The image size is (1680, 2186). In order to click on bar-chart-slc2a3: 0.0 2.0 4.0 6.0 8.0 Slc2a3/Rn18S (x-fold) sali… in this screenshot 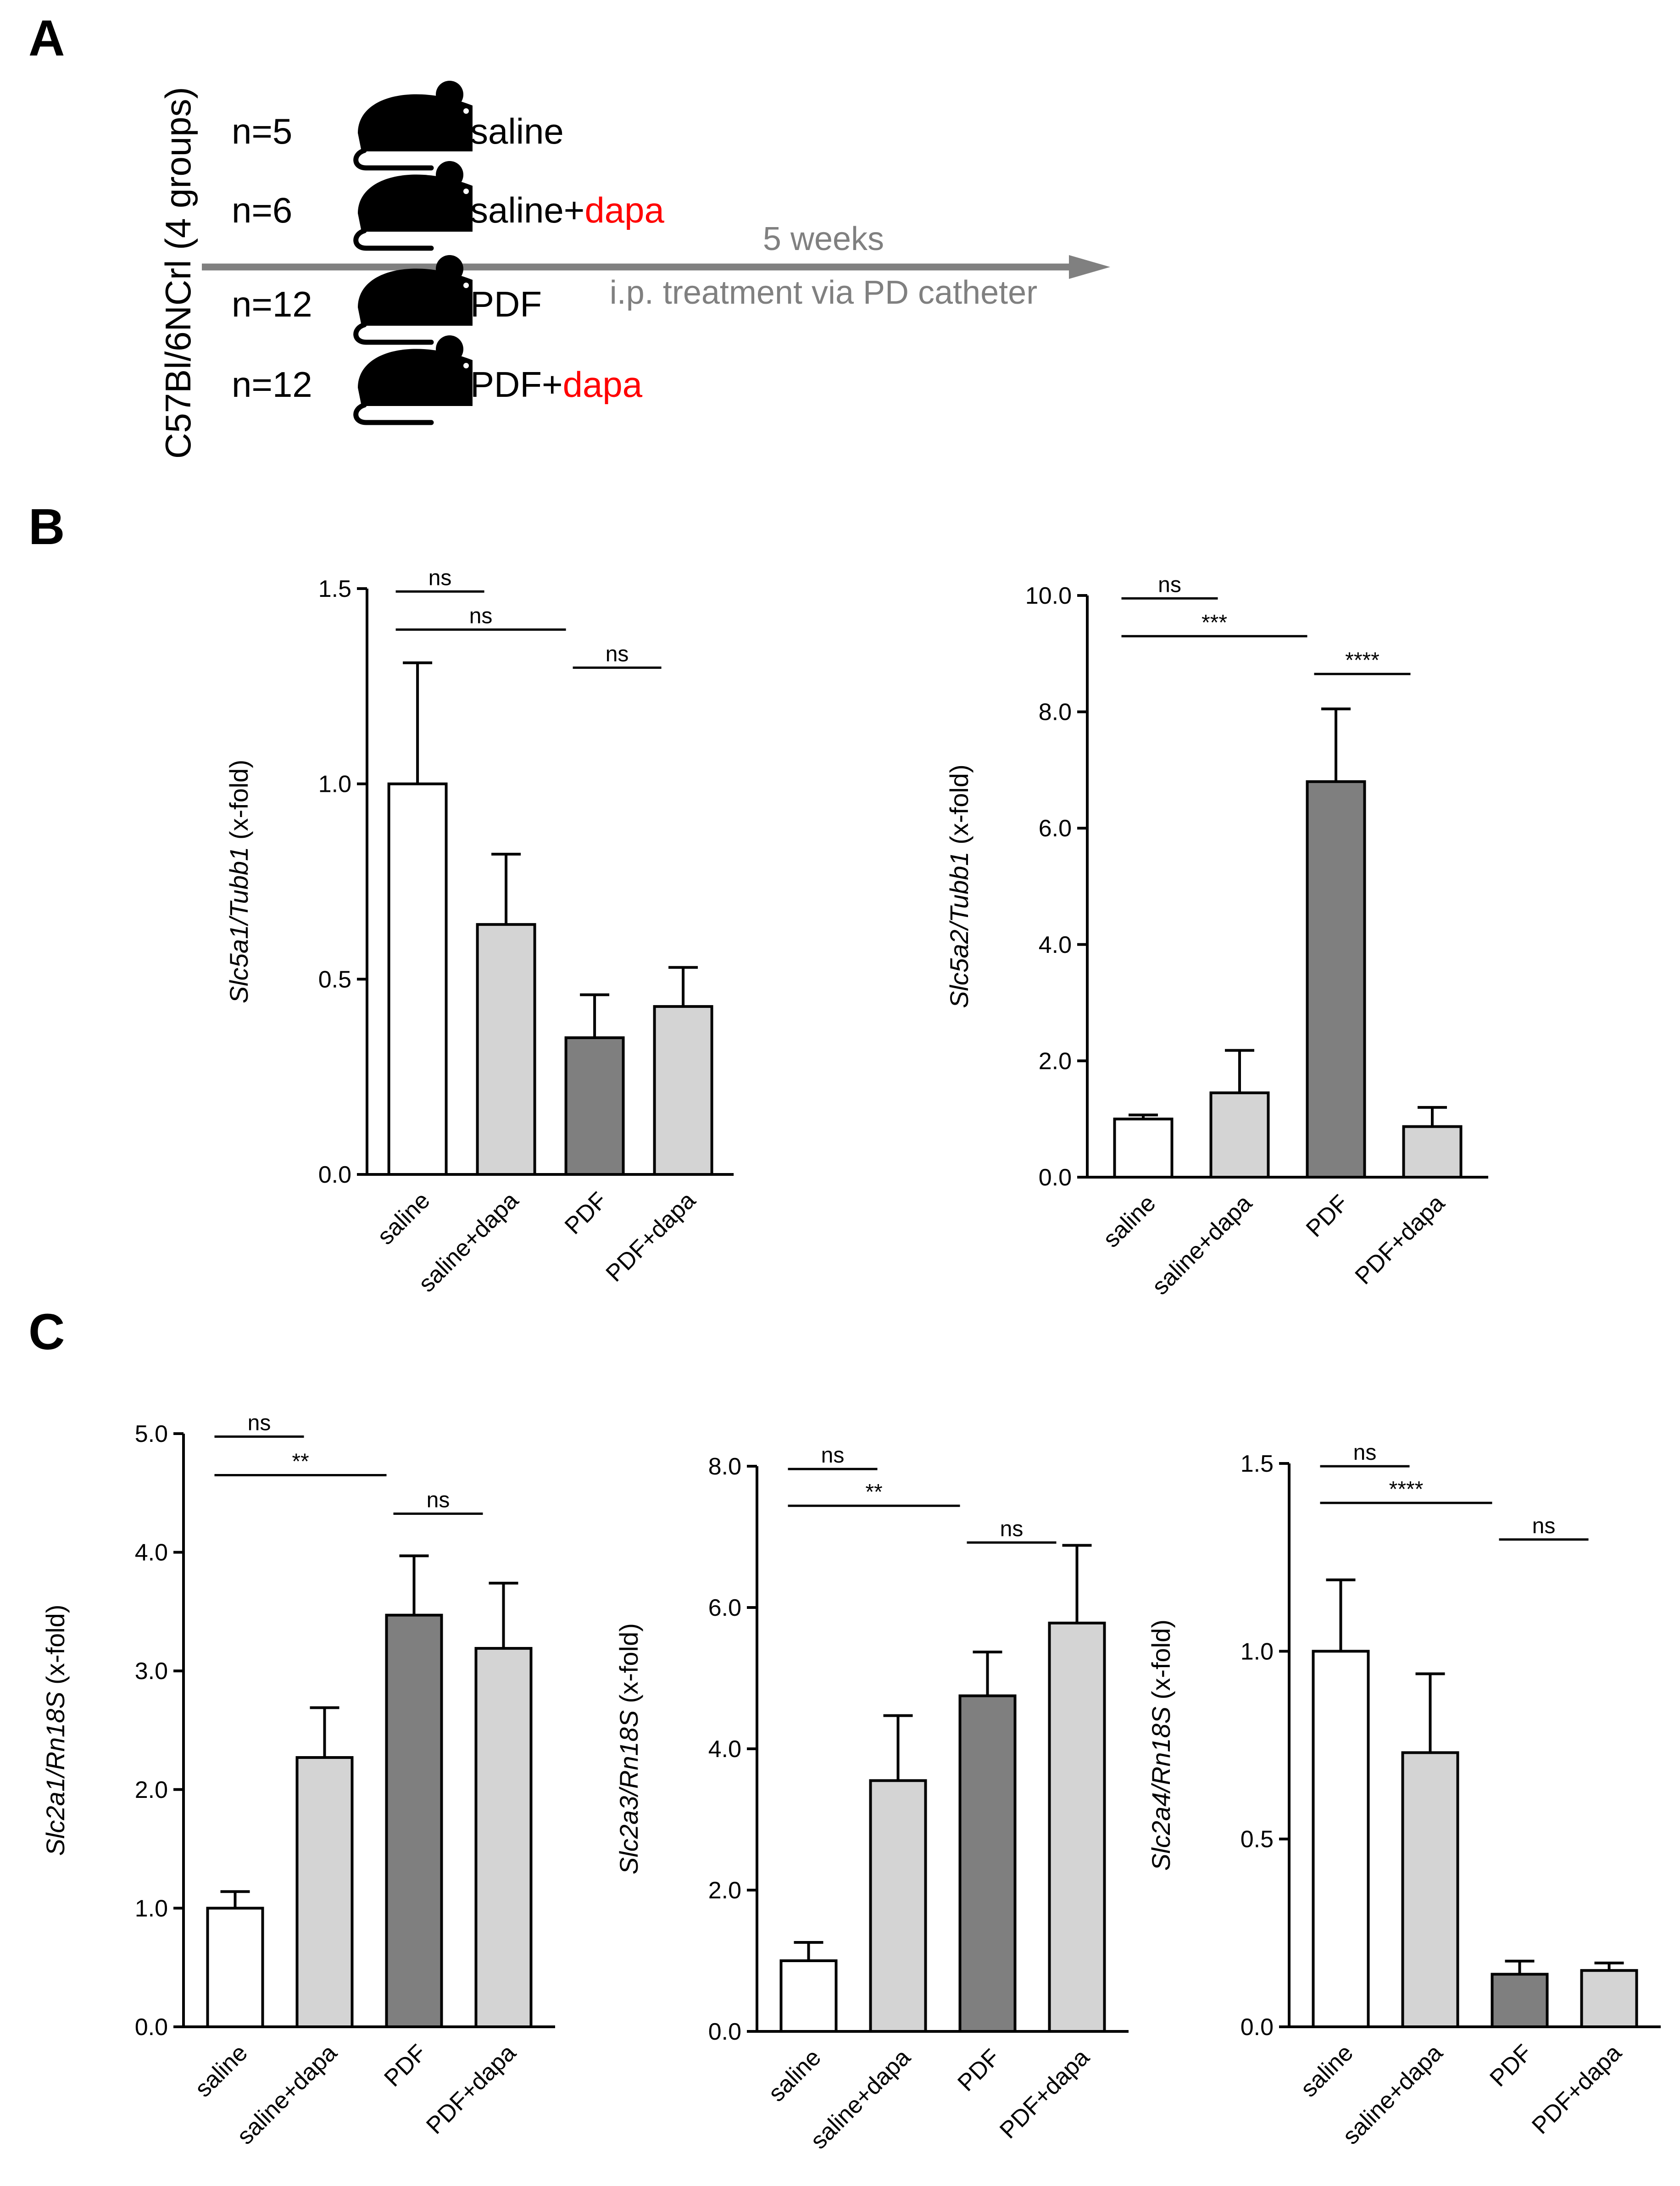, I will do `click(871, 1798)`.